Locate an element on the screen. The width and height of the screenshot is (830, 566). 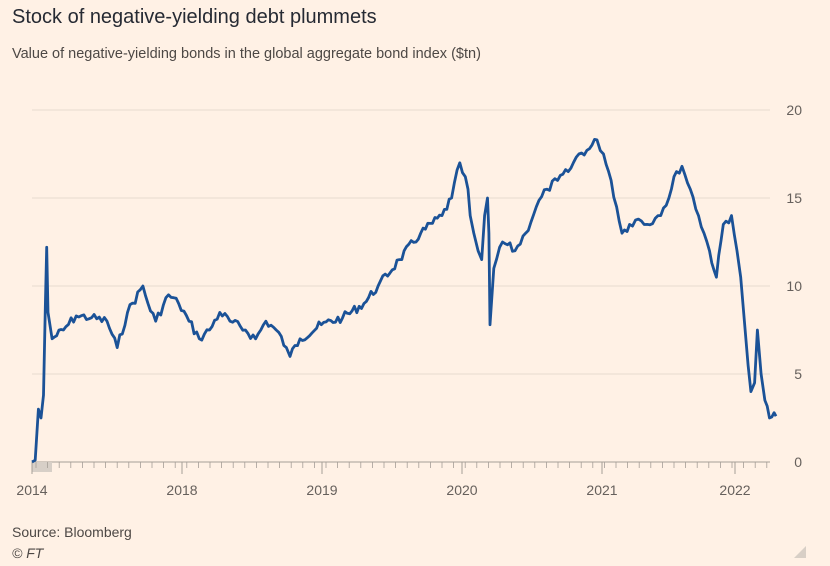
x-tick-label: 2022 is located at coordinates (734, 490).